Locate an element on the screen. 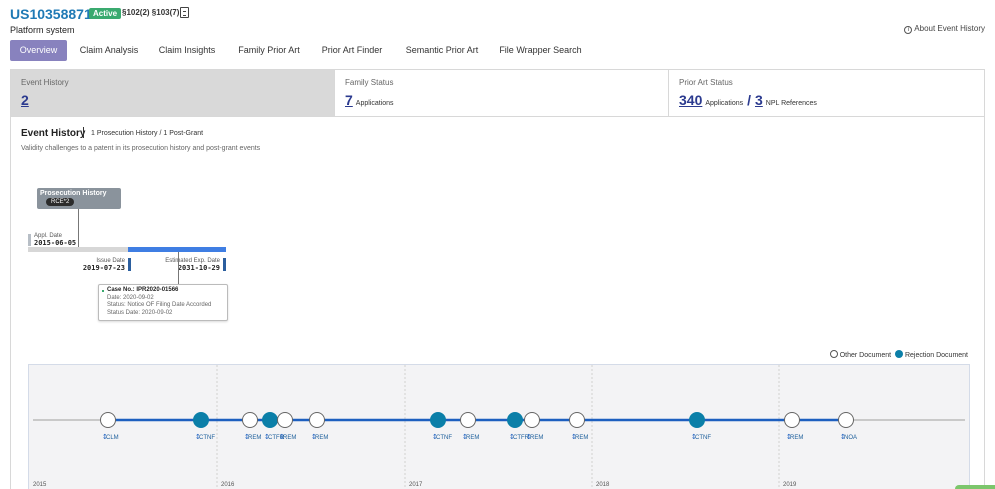 The height and width of the screenshot is (489, 995). prosecution-history-box: Prosecution History RCE*2 is located at coordinates (79, 198).